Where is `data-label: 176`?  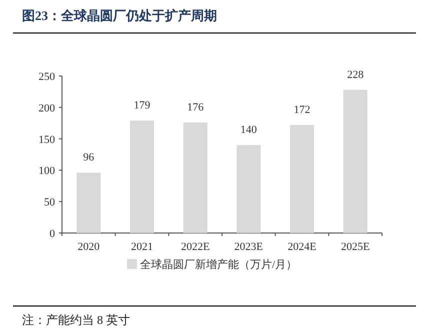
data-label: 176 is located at coordinates (195, 107).